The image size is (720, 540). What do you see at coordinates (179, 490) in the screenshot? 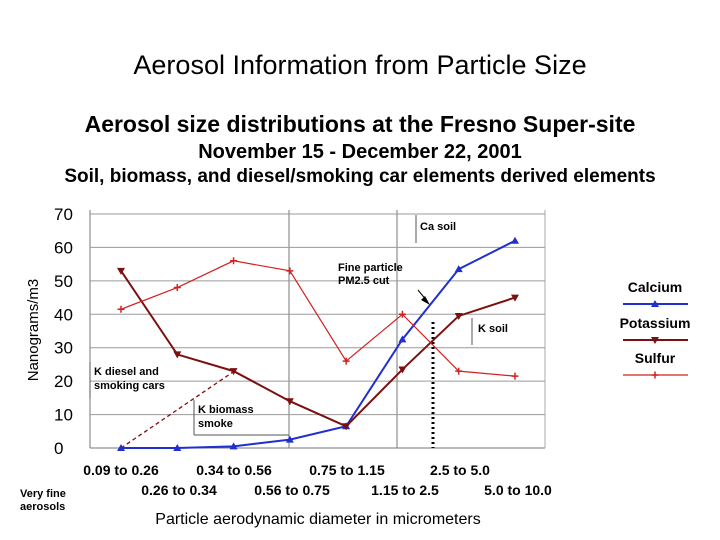
I see `x-tick-label: 0.26 to 0.34` at bounding box center [179, 490].